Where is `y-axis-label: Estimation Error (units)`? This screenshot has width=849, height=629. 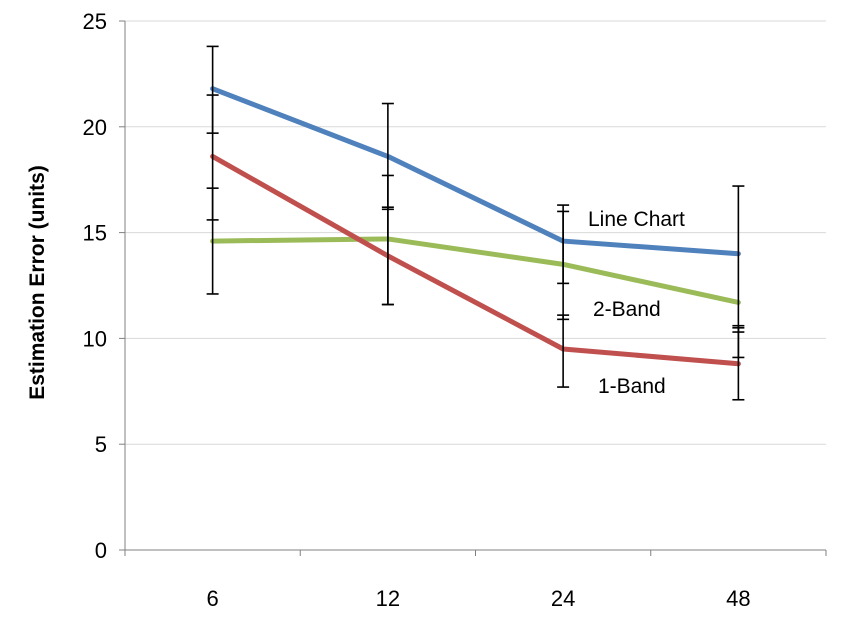 y-axis-label: Estimation Error (units) is located at coordinates (37, 282).